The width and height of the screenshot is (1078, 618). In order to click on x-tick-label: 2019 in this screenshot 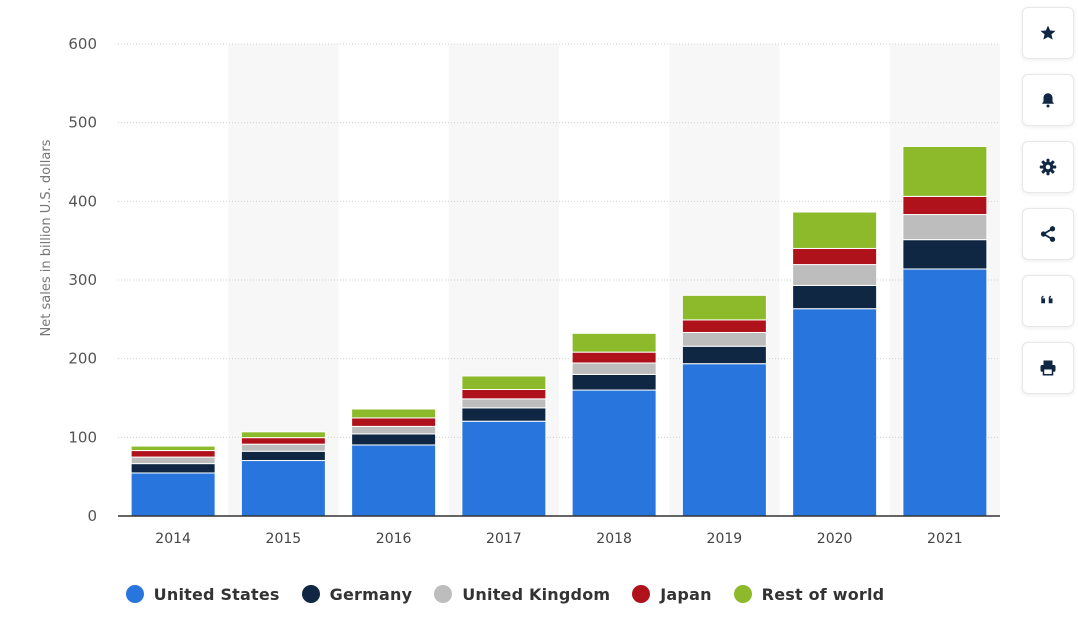, I will do `click(725, 539)`.